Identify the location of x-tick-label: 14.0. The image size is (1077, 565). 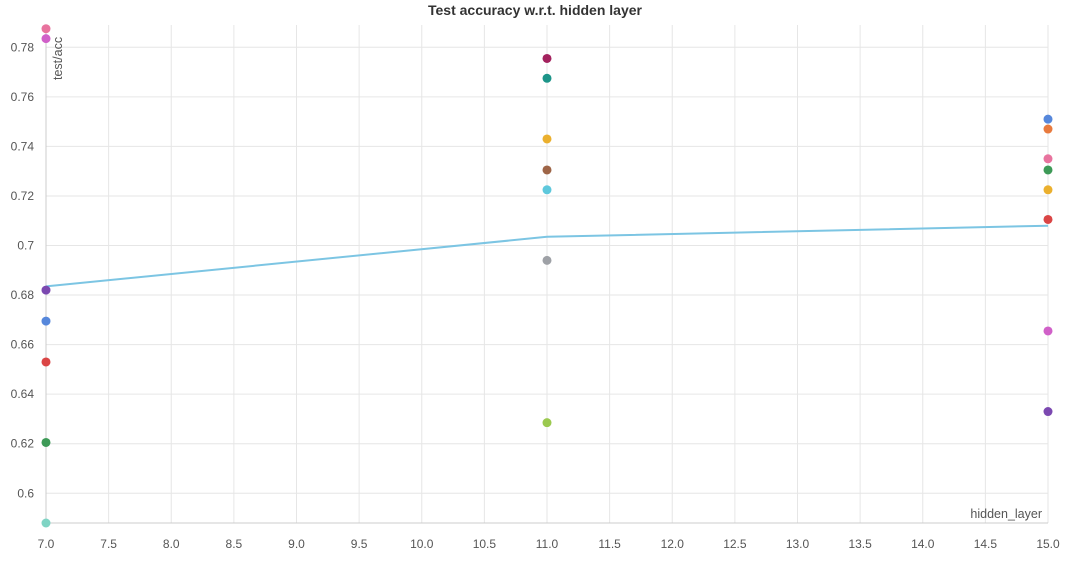
(923, 544).